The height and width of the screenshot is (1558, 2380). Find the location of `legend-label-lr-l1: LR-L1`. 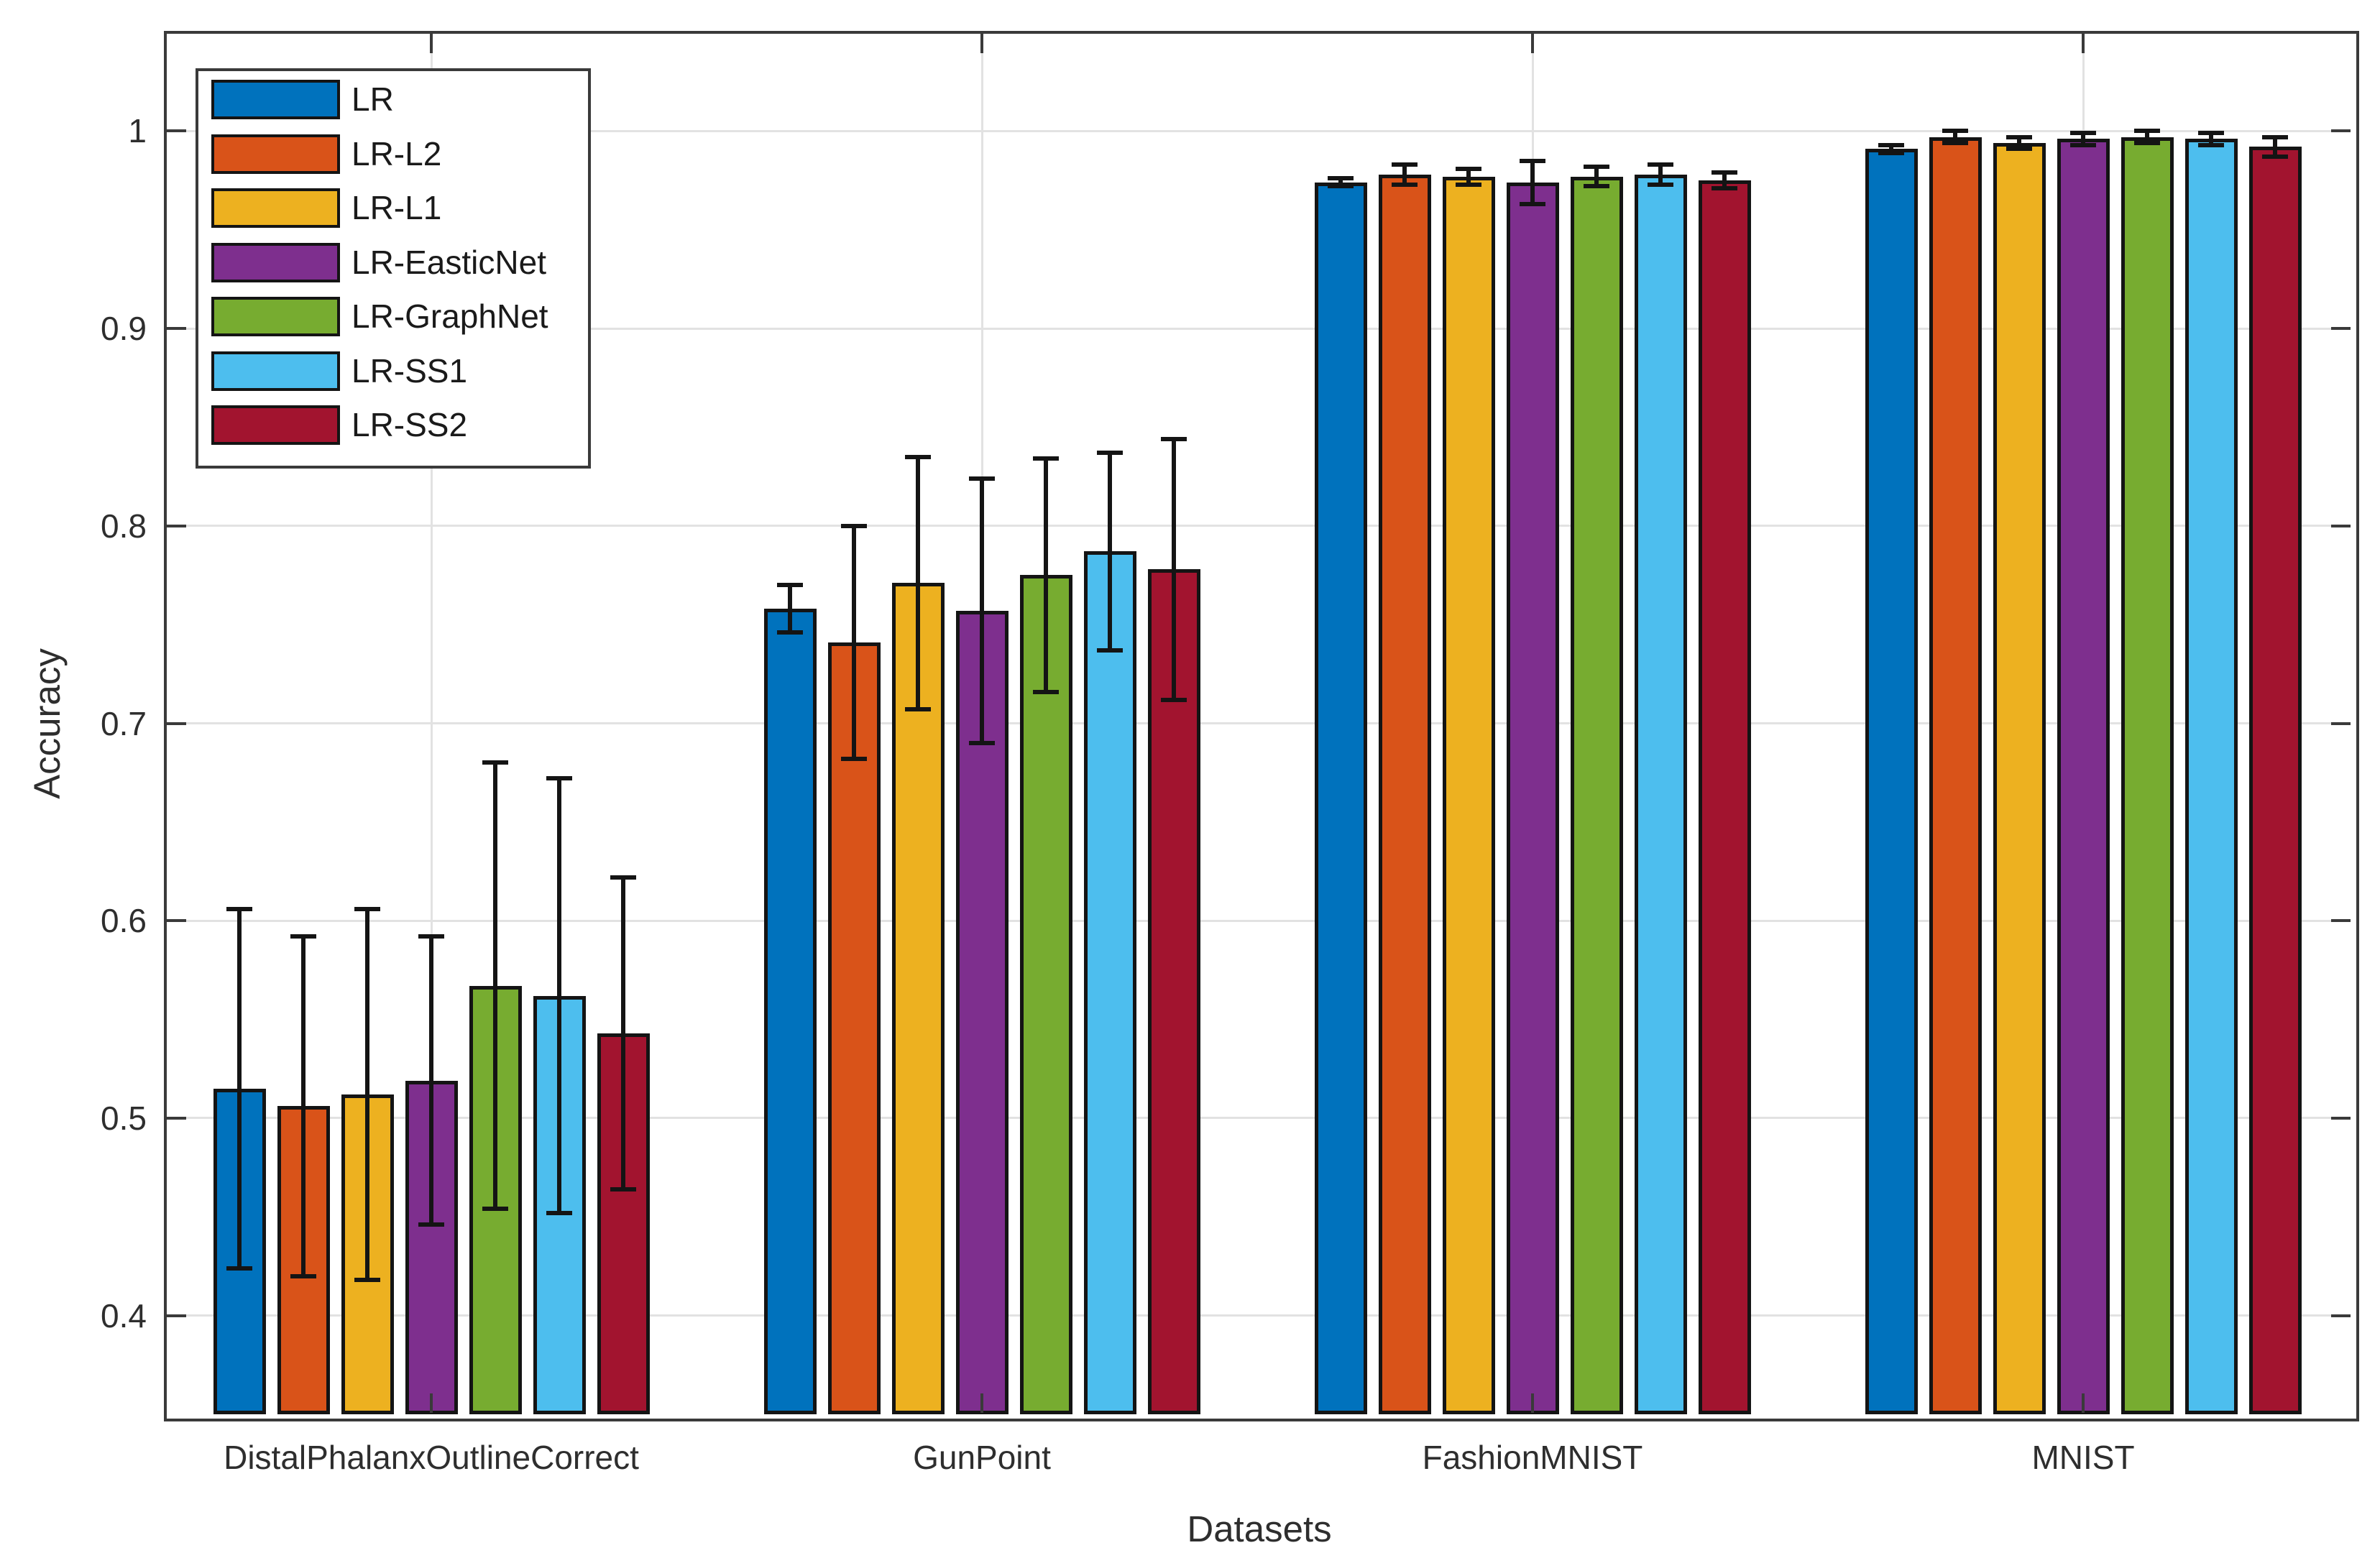

legend-label-lr-l1: LR-L1 is located at coordinates (397, 207).